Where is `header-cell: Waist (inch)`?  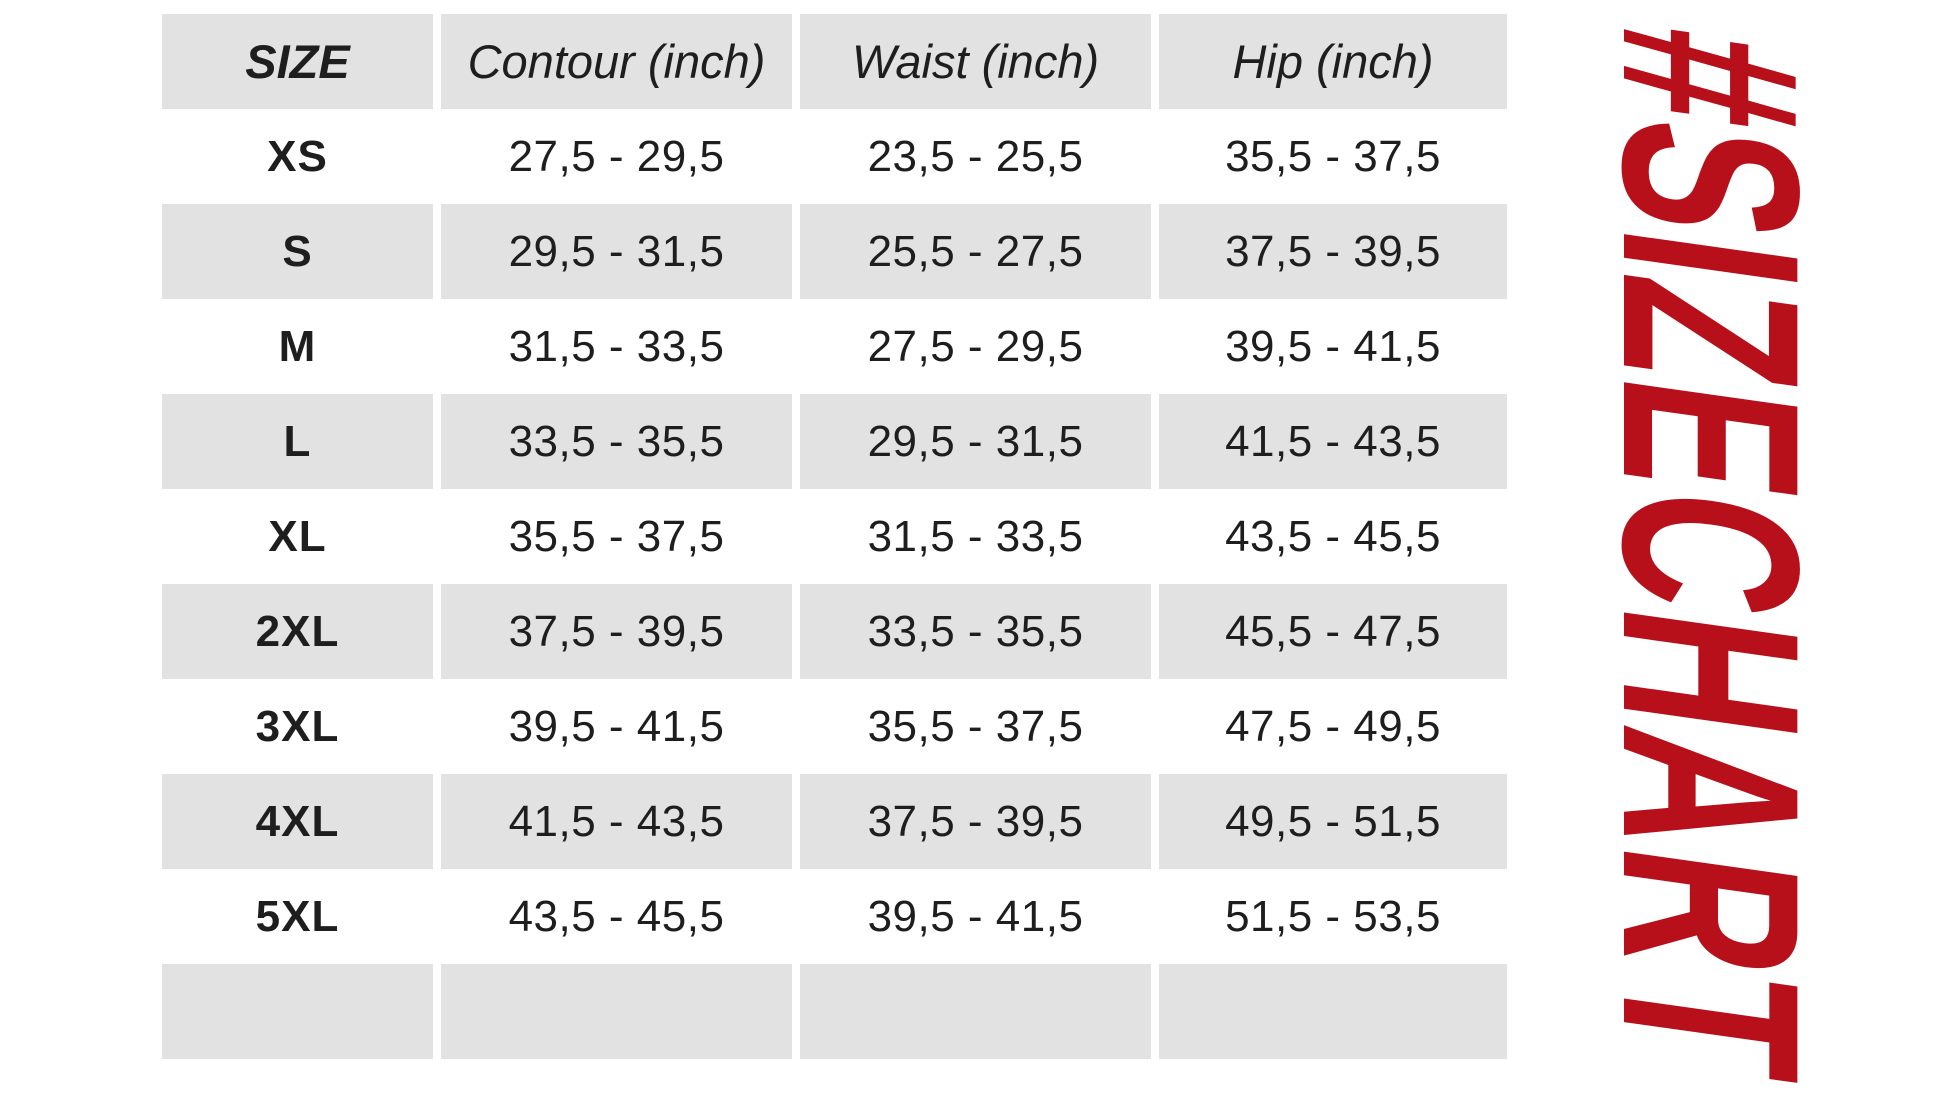 header-cell: Waist (inch) is located at coordinates (975, 61).